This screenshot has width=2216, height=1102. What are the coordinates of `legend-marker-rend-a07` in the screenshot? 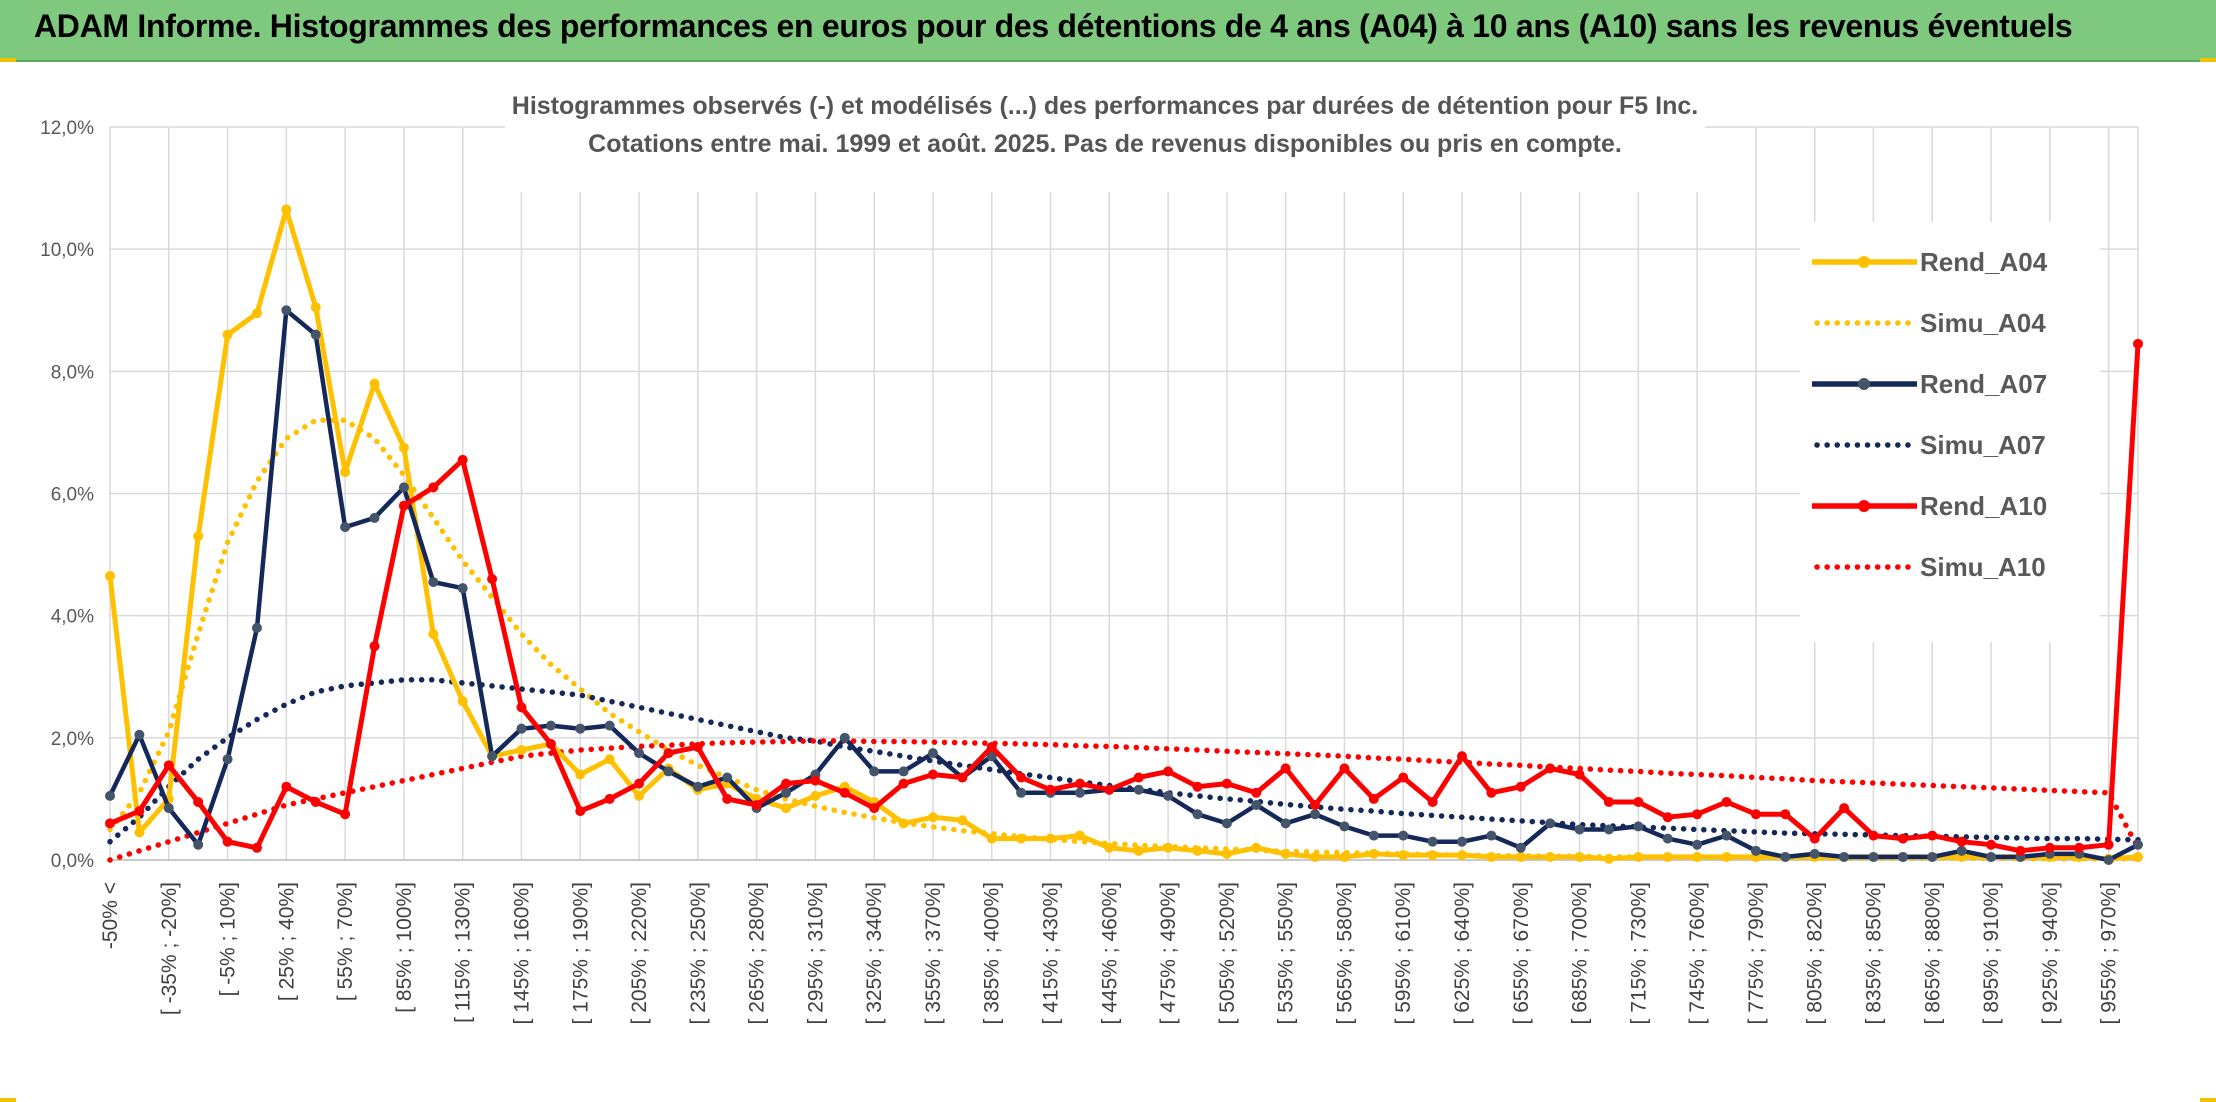 It's located at (1864, 384).